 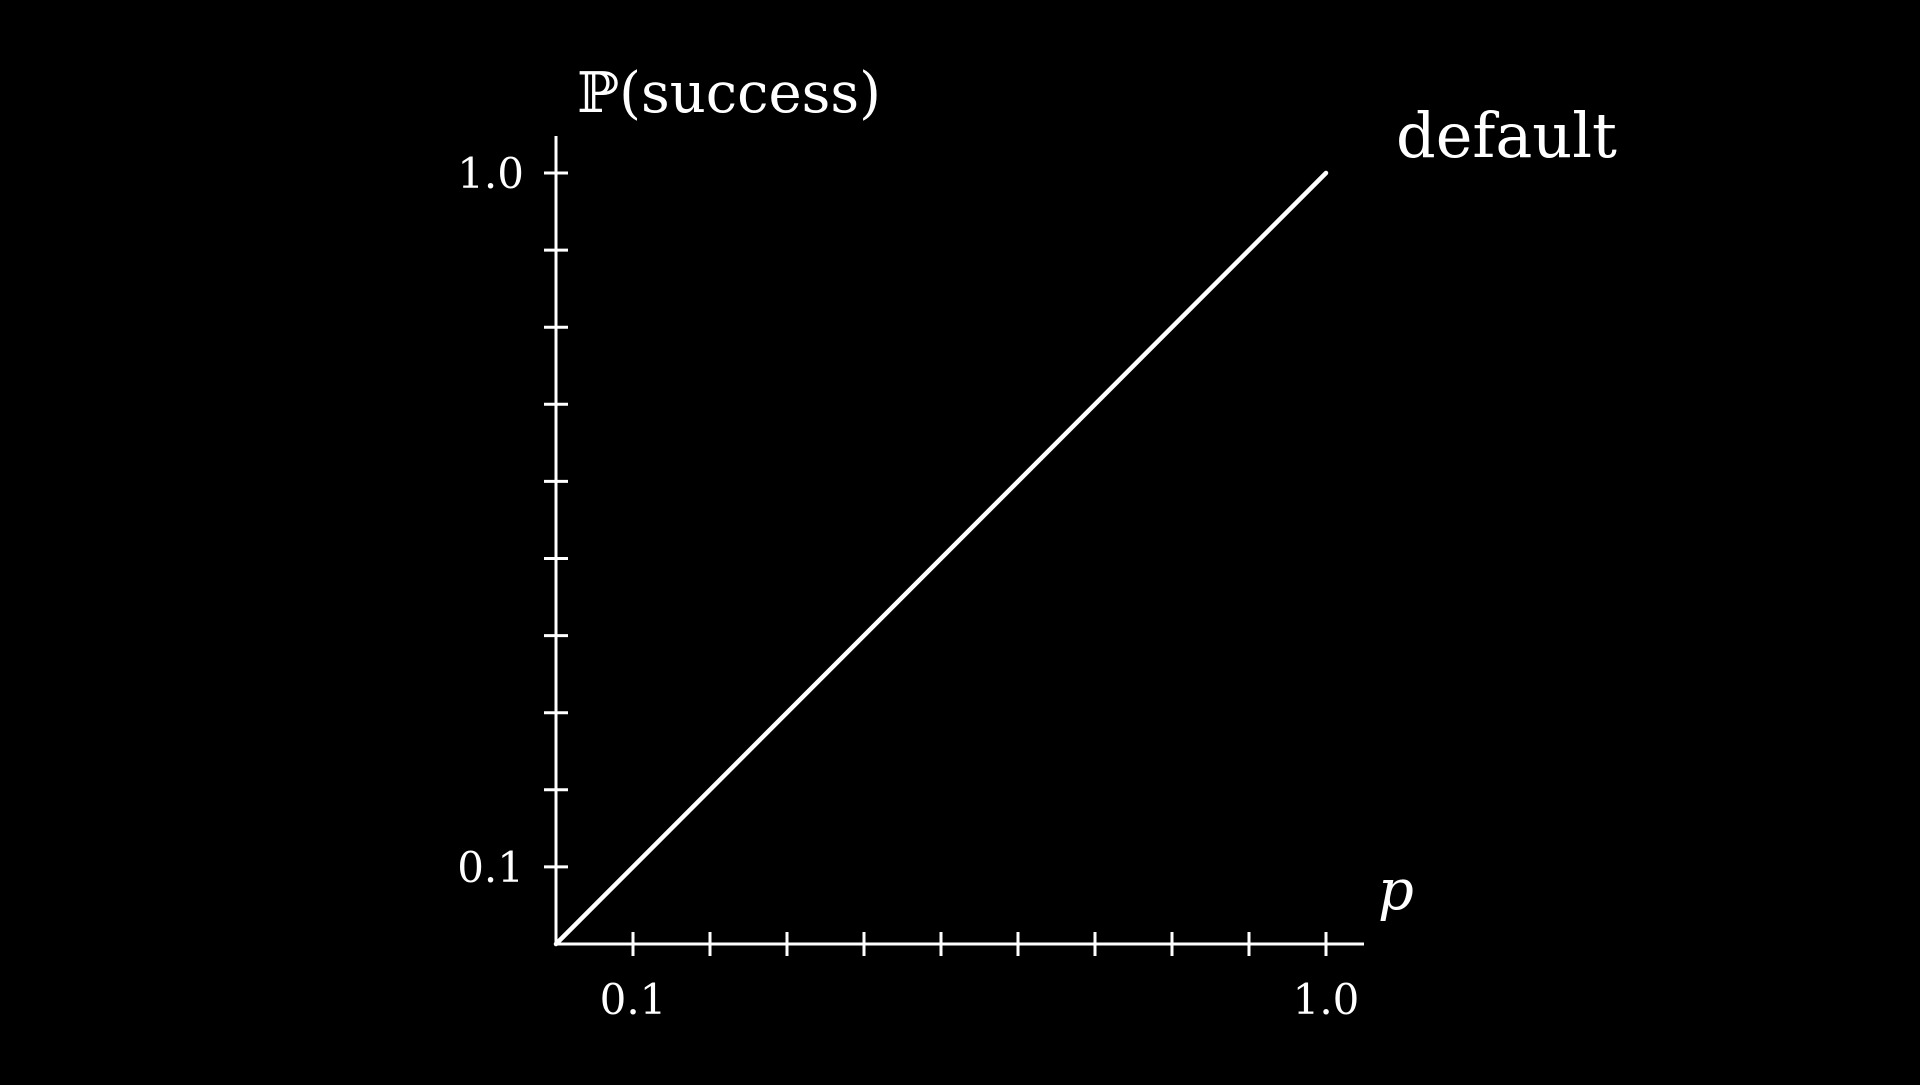 I want to click on y-tick-label: 0.1, so click(x=490, y=867).